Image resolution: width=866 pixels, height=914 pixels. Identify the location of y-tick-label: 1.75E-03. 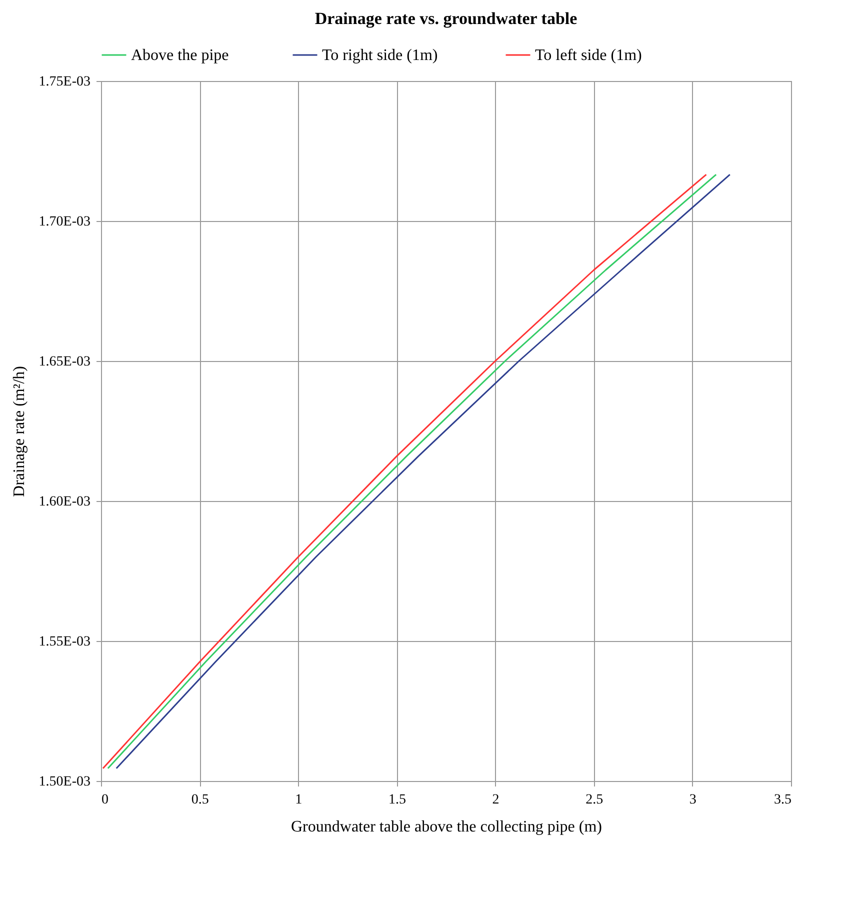
(64, 82).